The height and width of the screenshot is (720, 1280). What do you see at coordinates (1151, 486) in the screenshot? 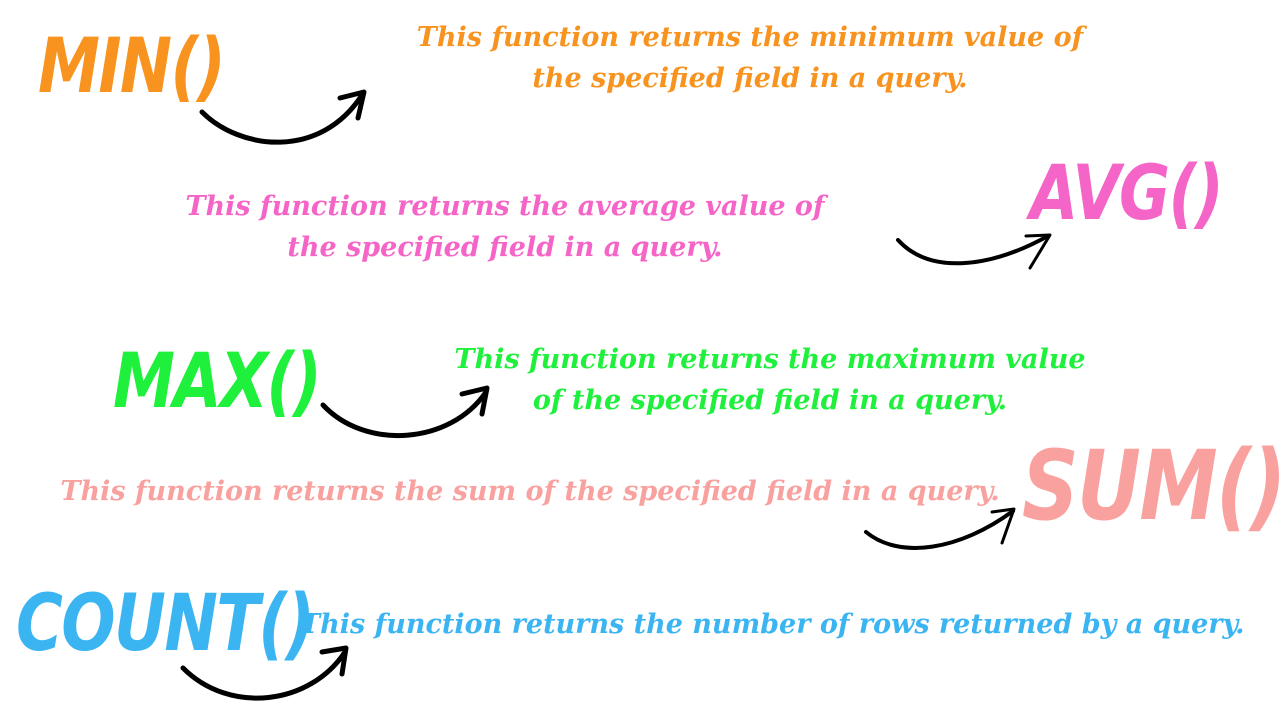
I see `sum-function-label: SUM()` at bounding box center [1151, 486].